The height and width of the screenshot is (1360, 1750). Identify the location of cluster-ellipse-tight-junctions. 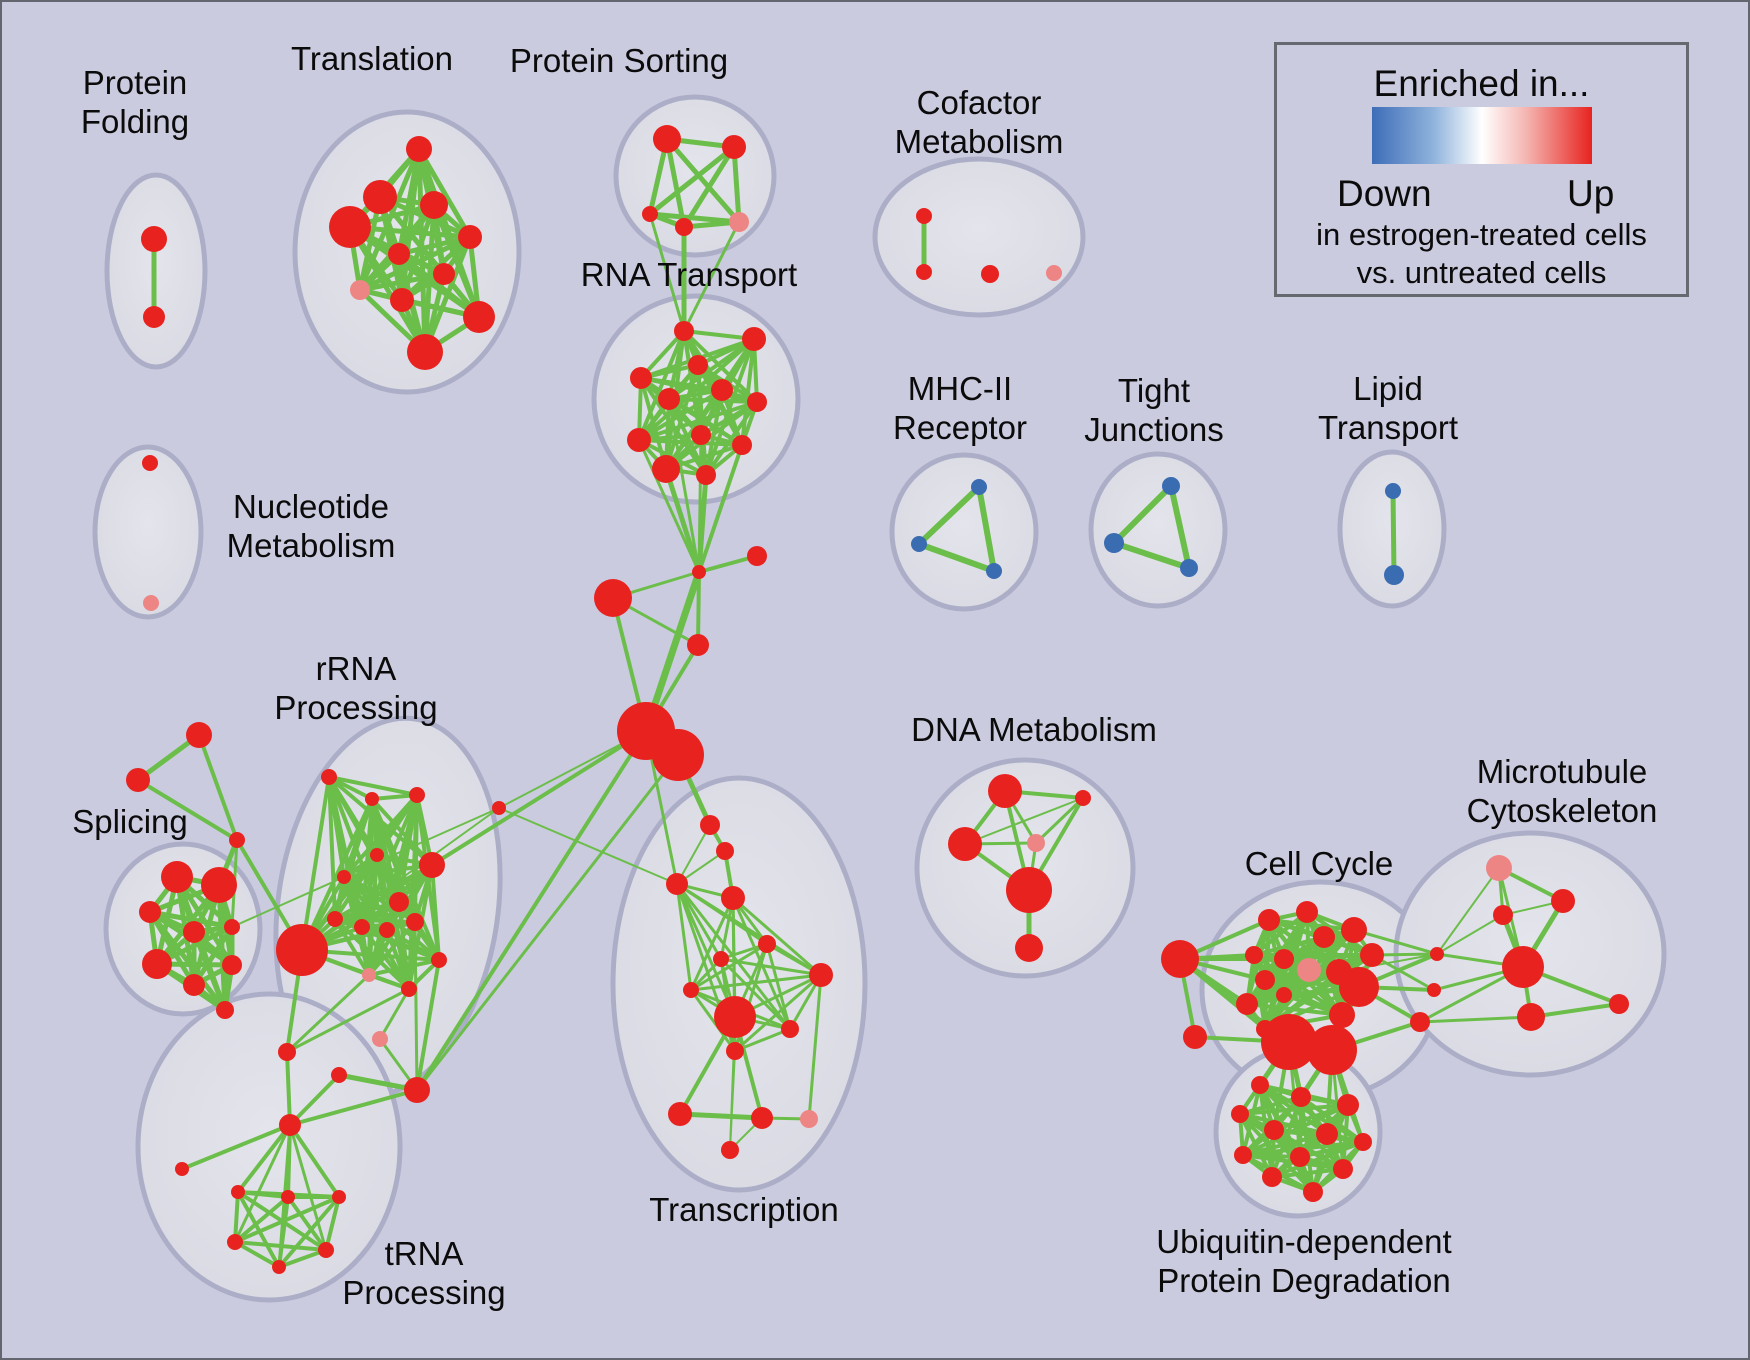
(1158, 530).